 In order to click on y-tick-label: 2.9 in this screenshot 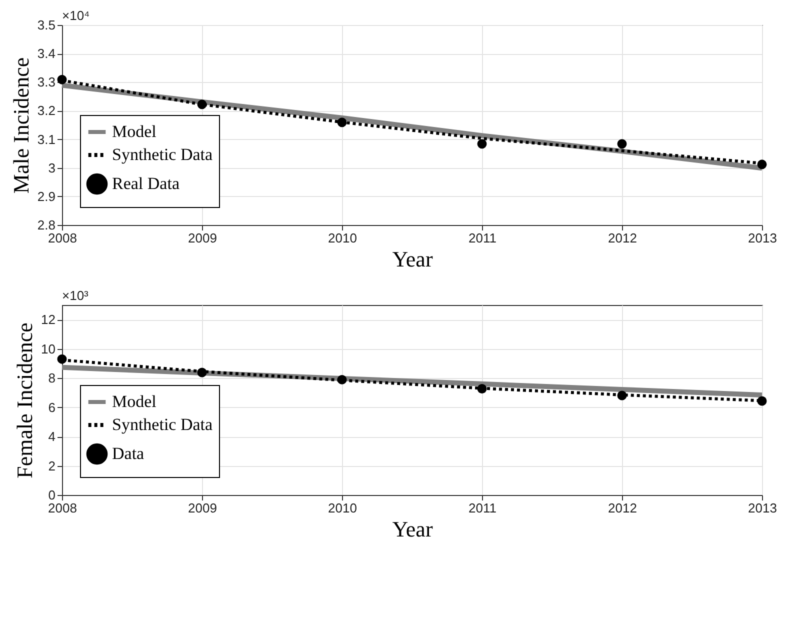, I will do `click(46, 196)`.